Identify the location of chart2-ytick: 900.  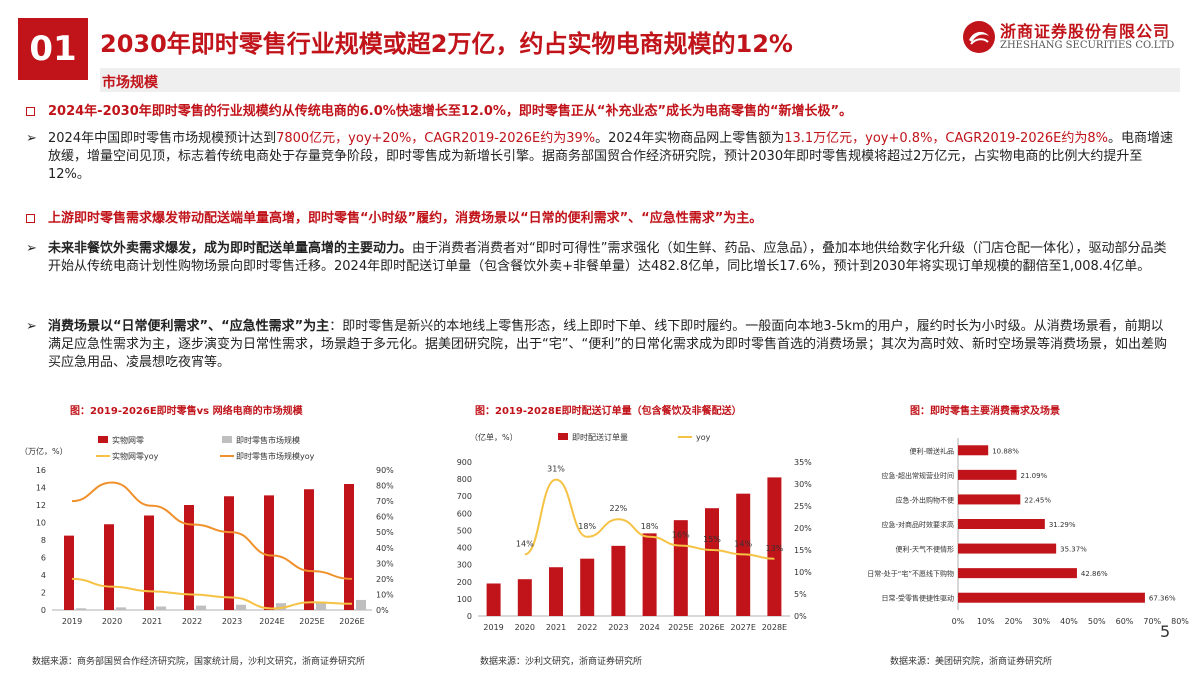
(464, 462).